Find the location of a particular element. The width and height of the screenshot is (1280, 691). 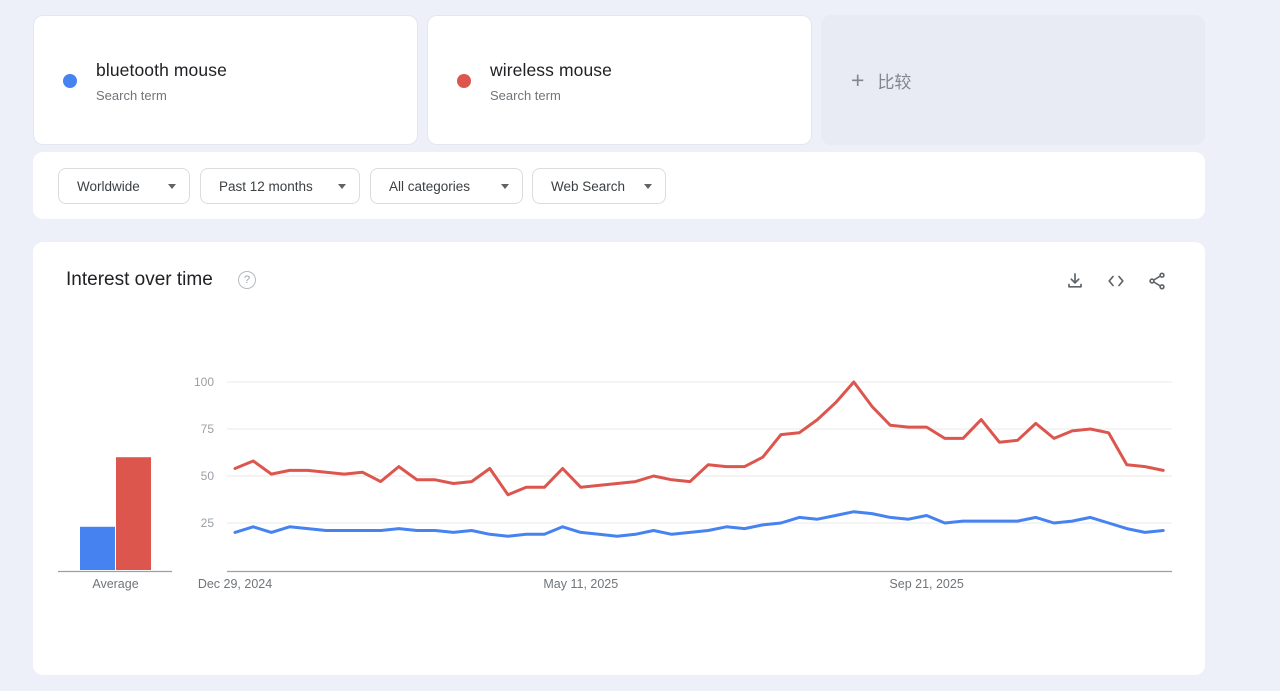

chart-actions is located at coordinates (1116, 281).